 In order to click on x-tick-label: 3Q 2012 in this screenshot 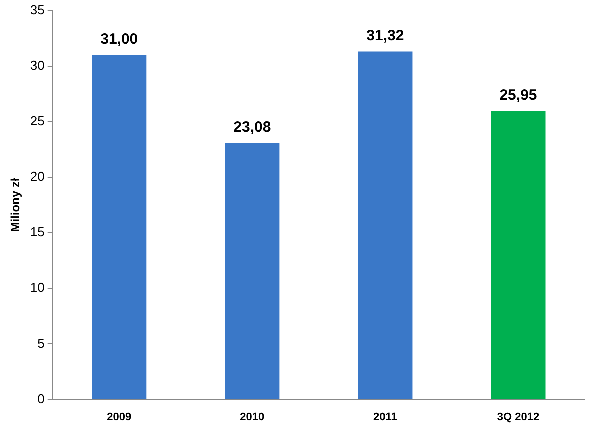, I will do `click(518, 417)`.